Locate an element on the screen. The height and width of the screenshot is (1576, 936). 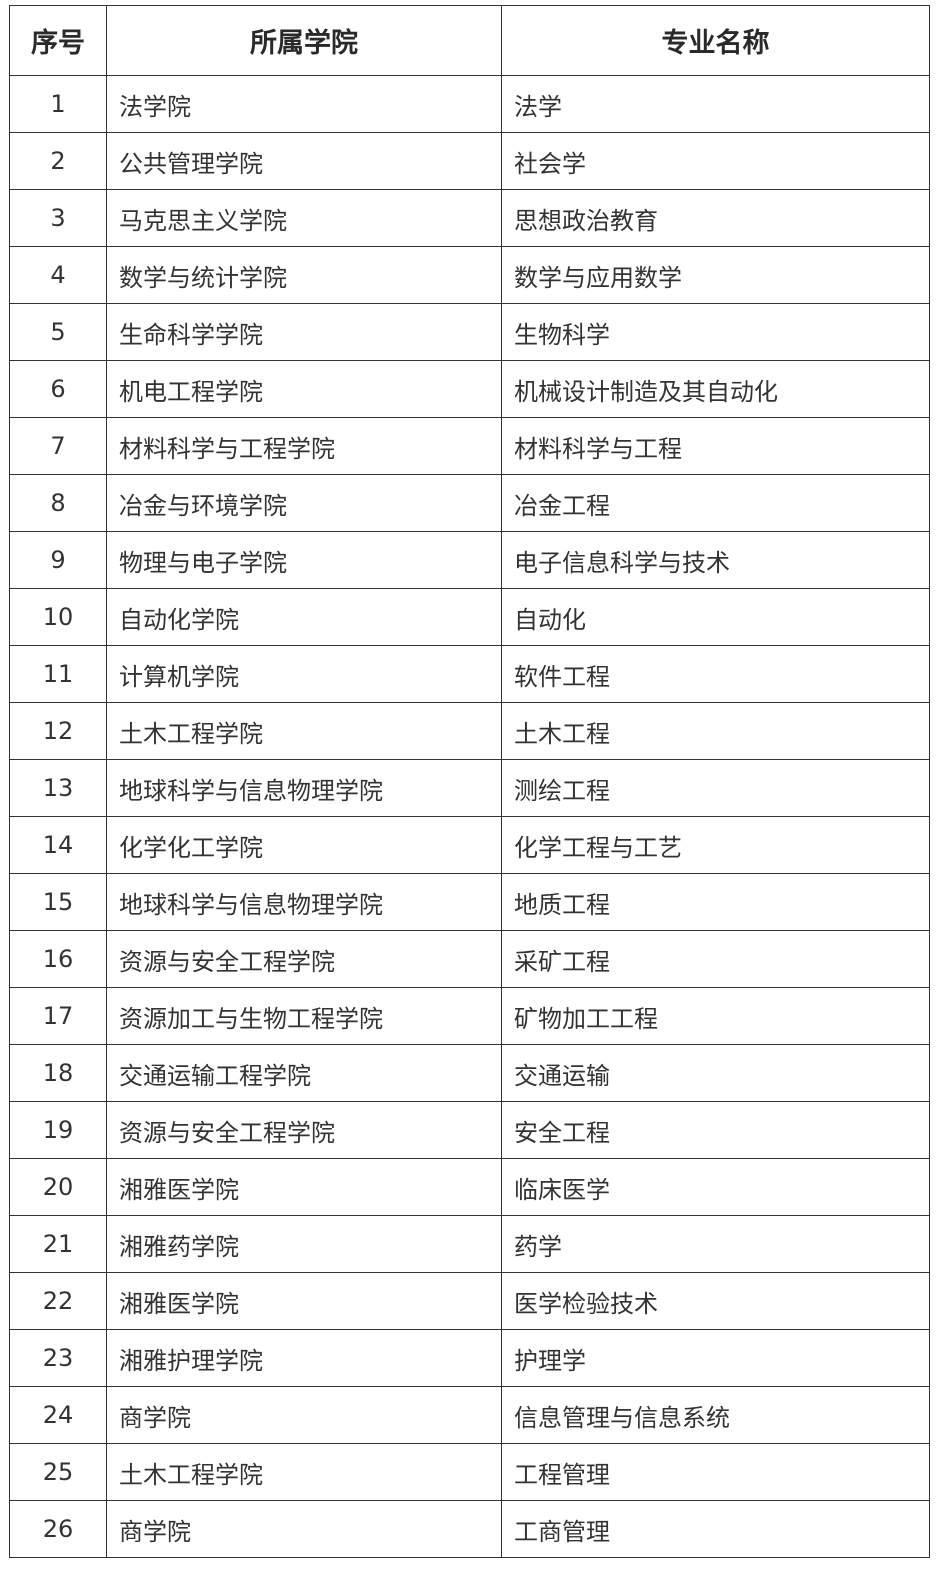
table-row: 21 湘雅药学院 药学 is located at coordinates (469, 1244).